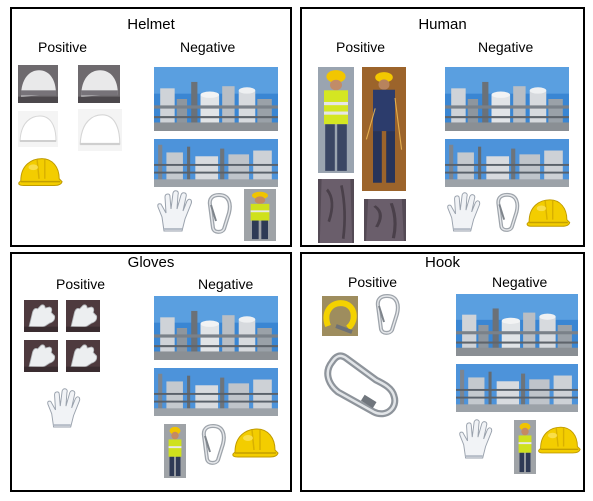 The height and width of the screenshot is (501, 593). Describe the element at coordinates (442, 24) in the screenshot. I see `panel-title: Human` at that location.